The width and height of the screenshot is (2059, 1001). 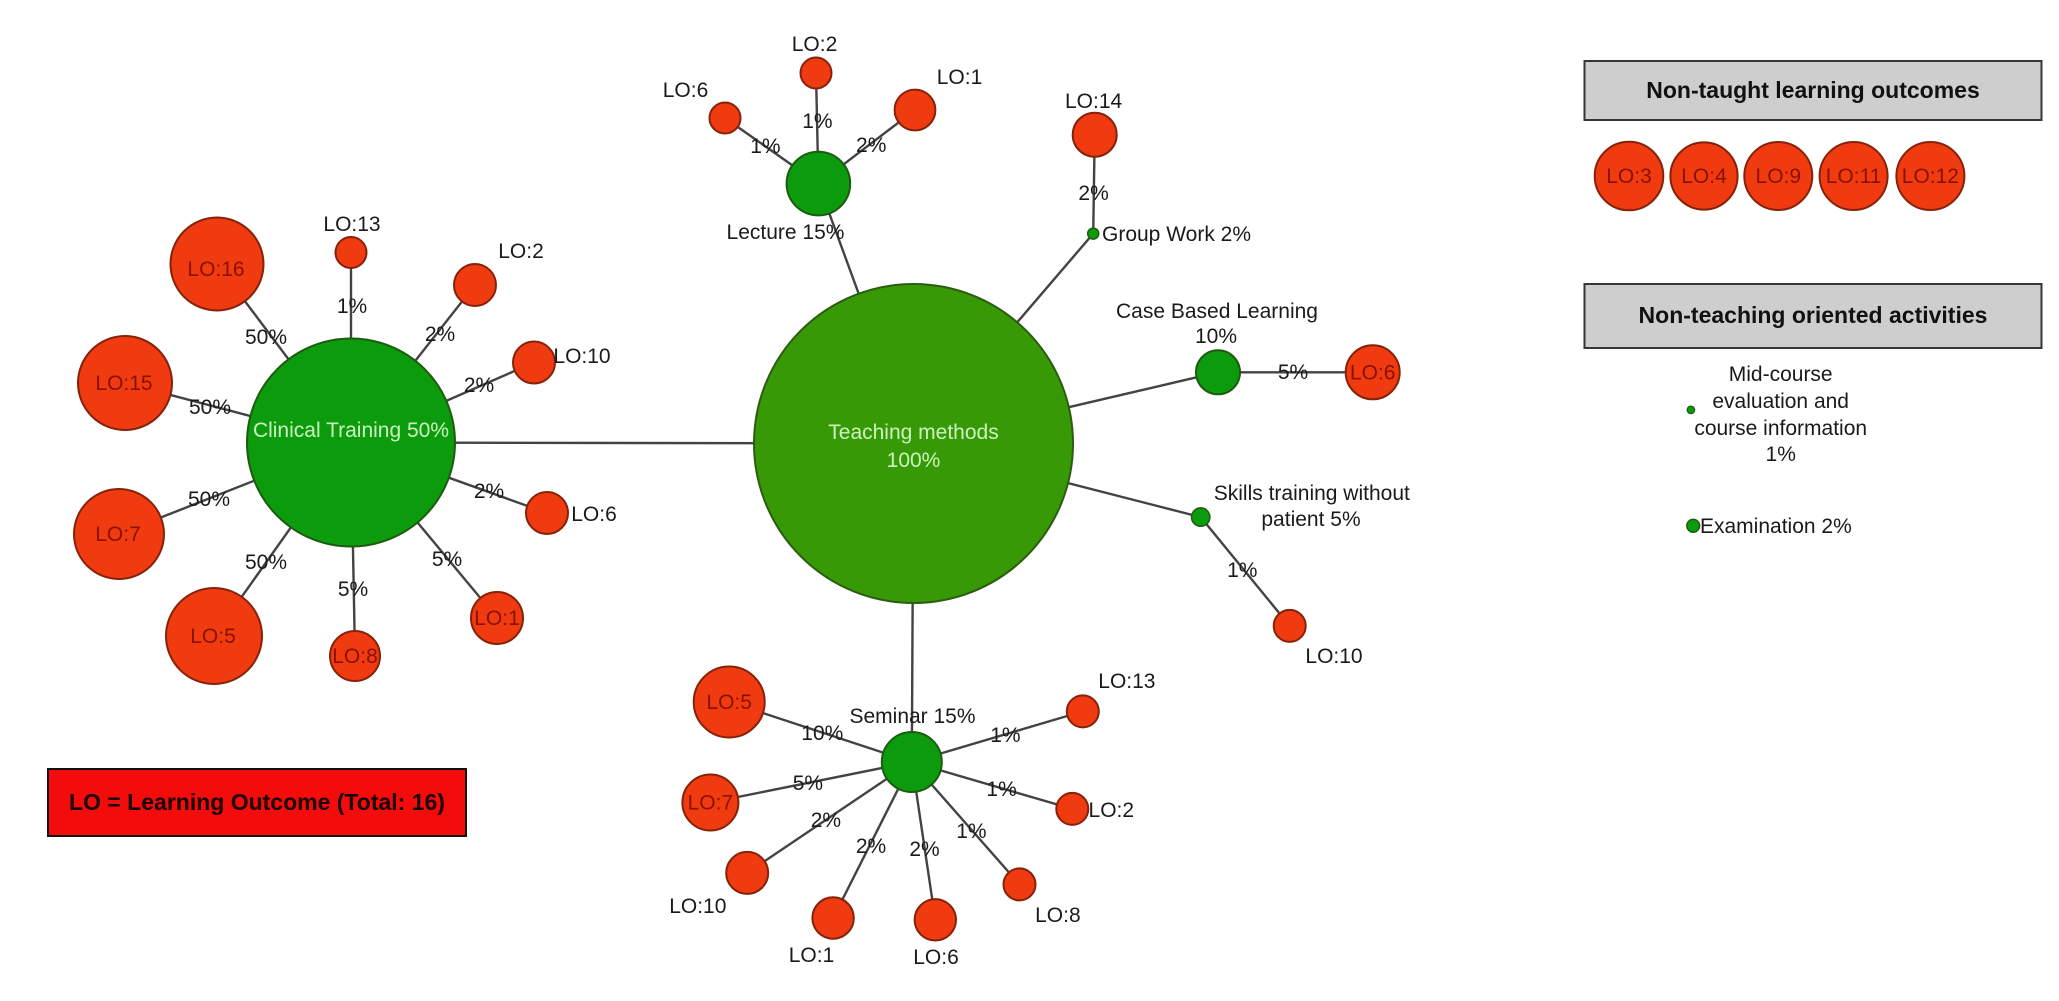 What do you see at coordinates (1217, 311) in the screenshot?
I see `svg-text: Case Based Learning` at bounding box center [1217, 311].